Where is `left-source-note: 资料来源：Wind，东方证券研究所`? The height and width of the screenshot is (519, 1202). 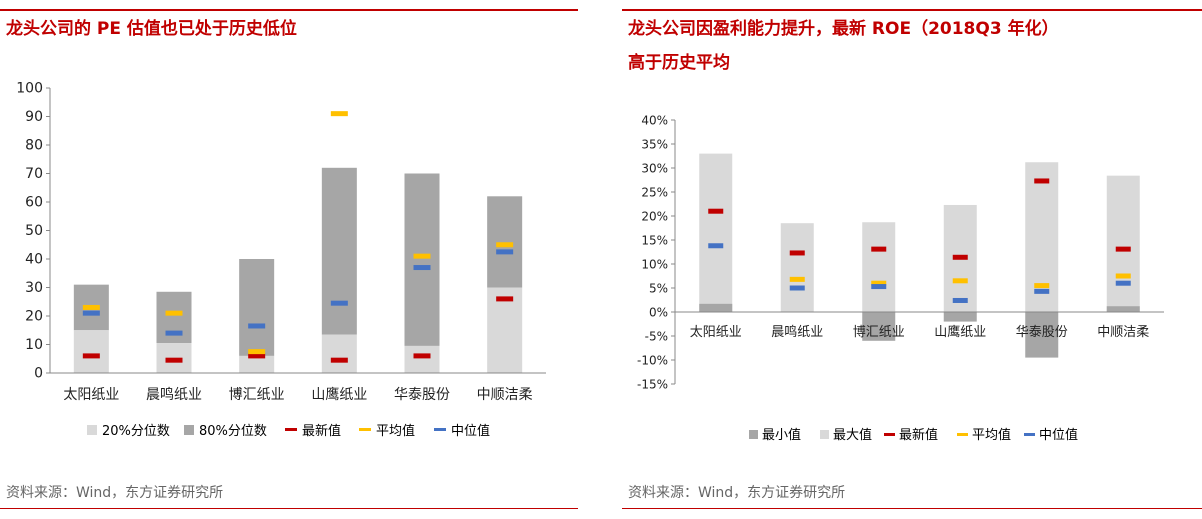 left-source-note: 资料来源：Wind，东方证券研究所 is located at coordinates (115, 493).